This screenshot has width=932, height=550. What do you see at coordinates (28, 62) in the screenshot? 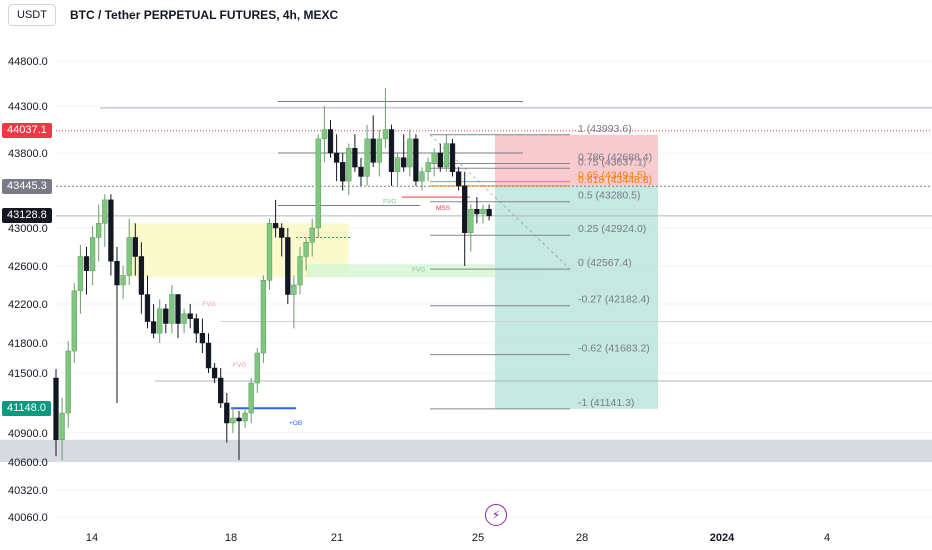
I see `price-axis-tick: 44800.0` at bounding box center [28, 62].